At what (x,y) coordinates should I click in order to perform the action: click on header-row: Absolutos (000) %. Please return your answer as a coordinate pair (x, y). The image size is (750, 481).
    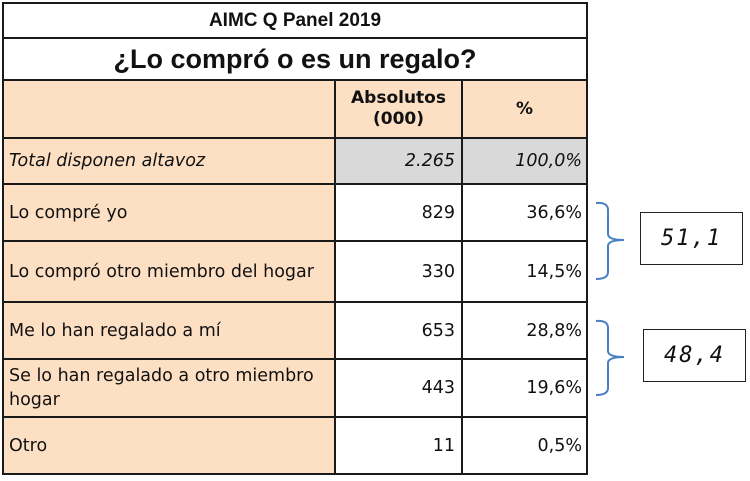
    Looking at the image, I should click on (295, 108).